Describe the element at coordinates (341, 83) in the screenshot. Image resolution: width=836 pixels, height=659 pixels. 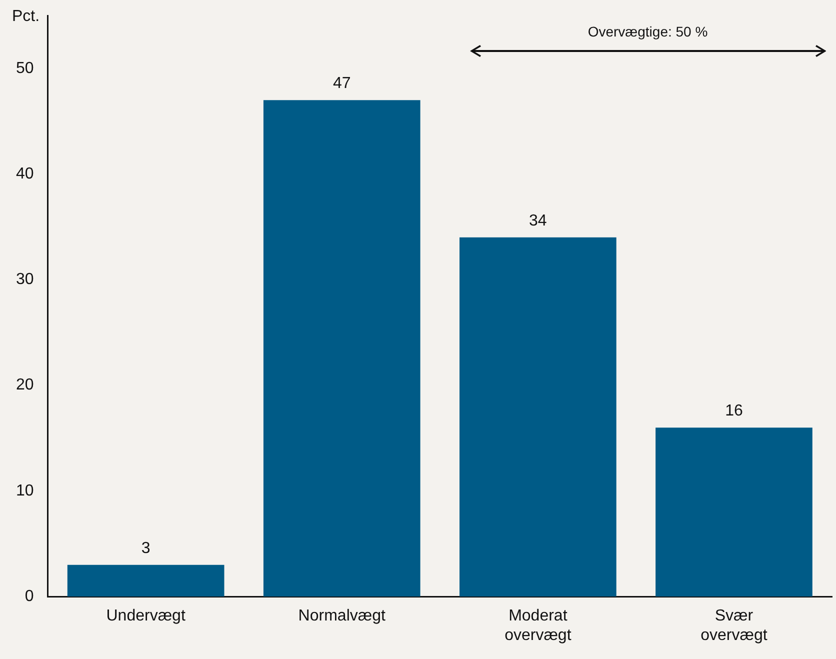
I see `data-label: 47` at that location.